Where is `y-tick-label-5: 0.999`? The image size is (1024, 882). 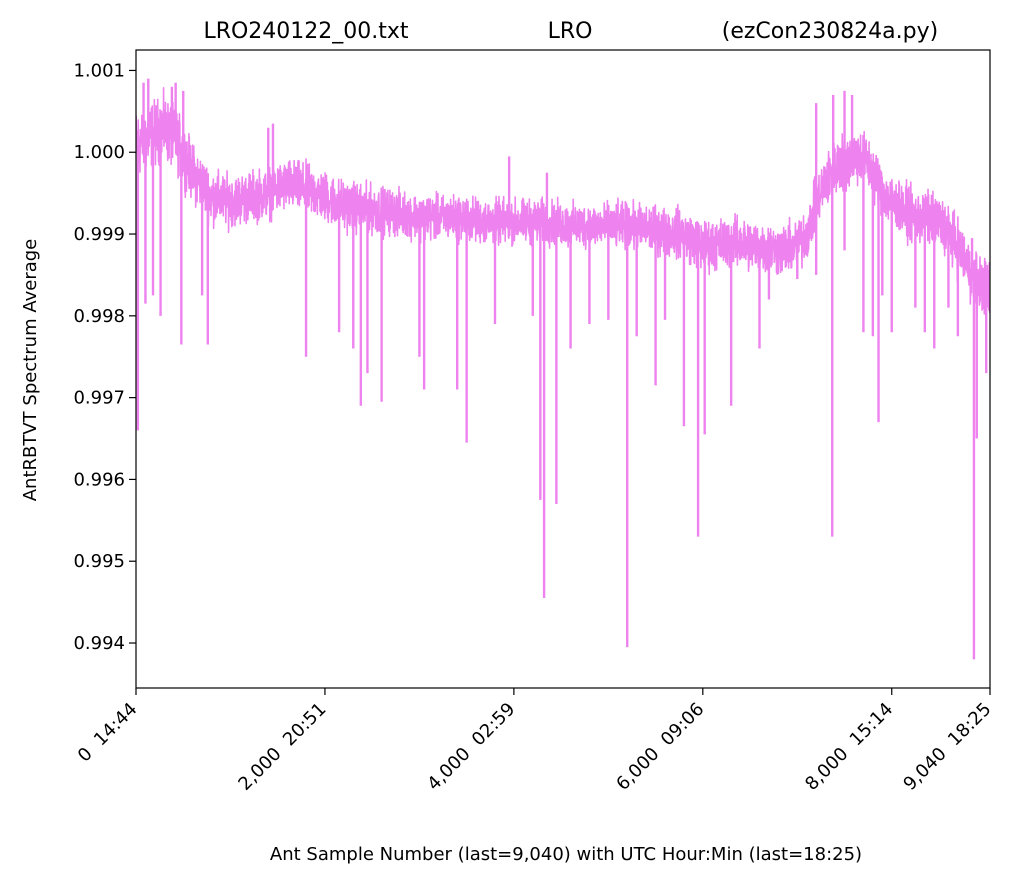
y-tick-label-5: 0.999 is located at coordinates (99, 234).